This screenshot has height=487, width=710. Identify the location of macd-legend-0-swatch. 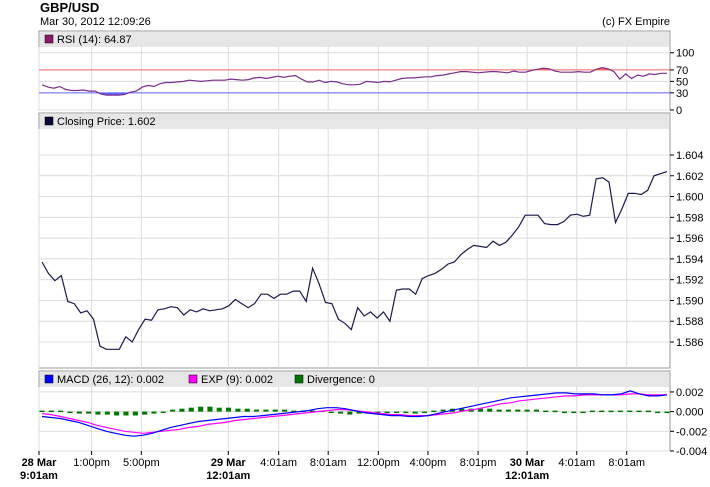
(49, 379).